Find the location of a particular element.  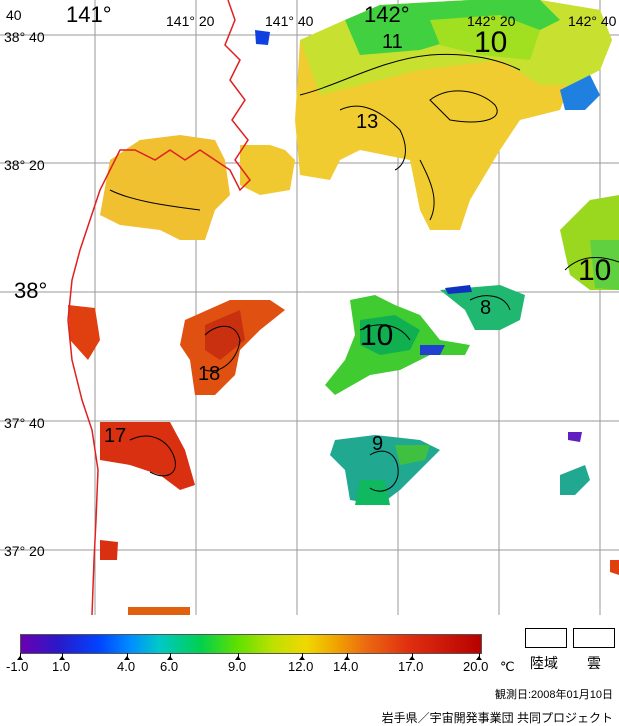

lon-label-141-20: 141° 20 is located at coordinates (190, 21).